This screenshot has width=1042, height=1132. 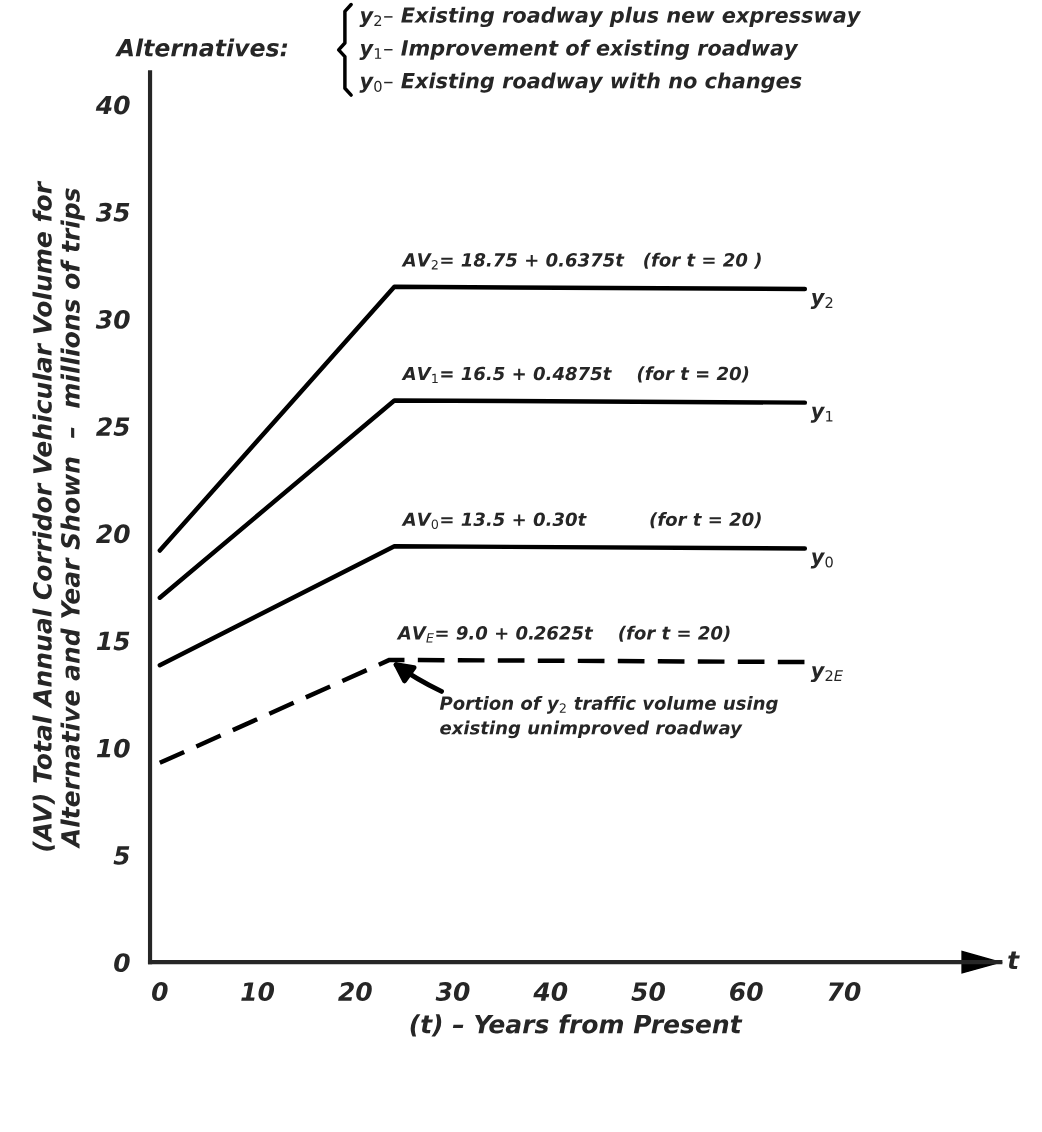 What do you see at coordinates (563, 634) in the screenshot?
I see `annotation: AV$_{E}$= 9.0 + 0.2625t (for t = 20)` at bounding box center [563, 634].